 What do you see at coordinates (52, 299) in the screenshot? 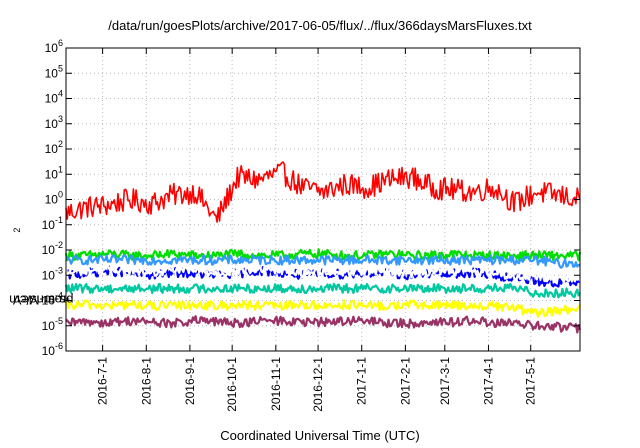
I see `y-tick-label: 10⁻⁴` at bounding box center [52, 299].